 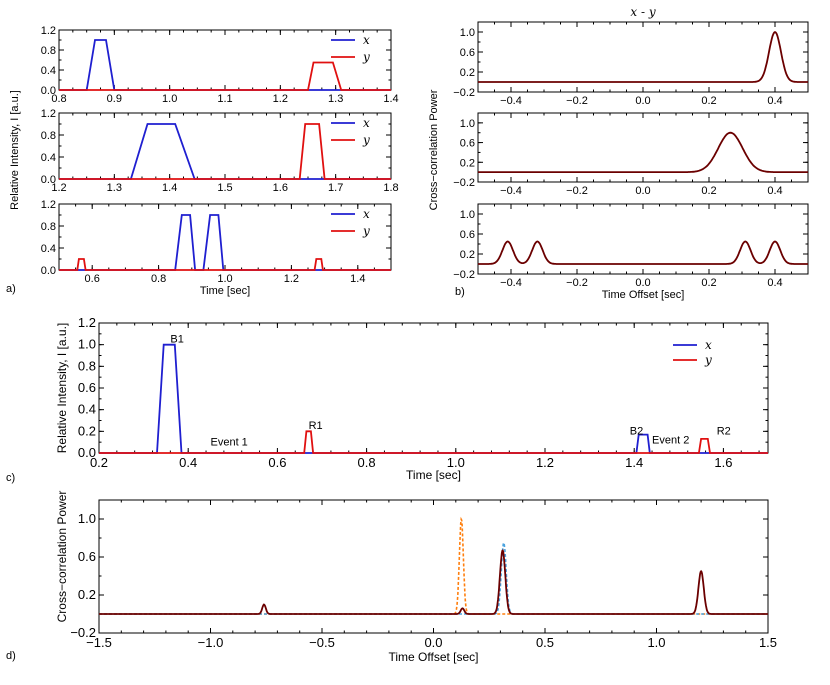 What do you see at coordinates (99, 642) in the screenshot?
I see `x-tick-label: −1.5` at bounding box center [99, 642].